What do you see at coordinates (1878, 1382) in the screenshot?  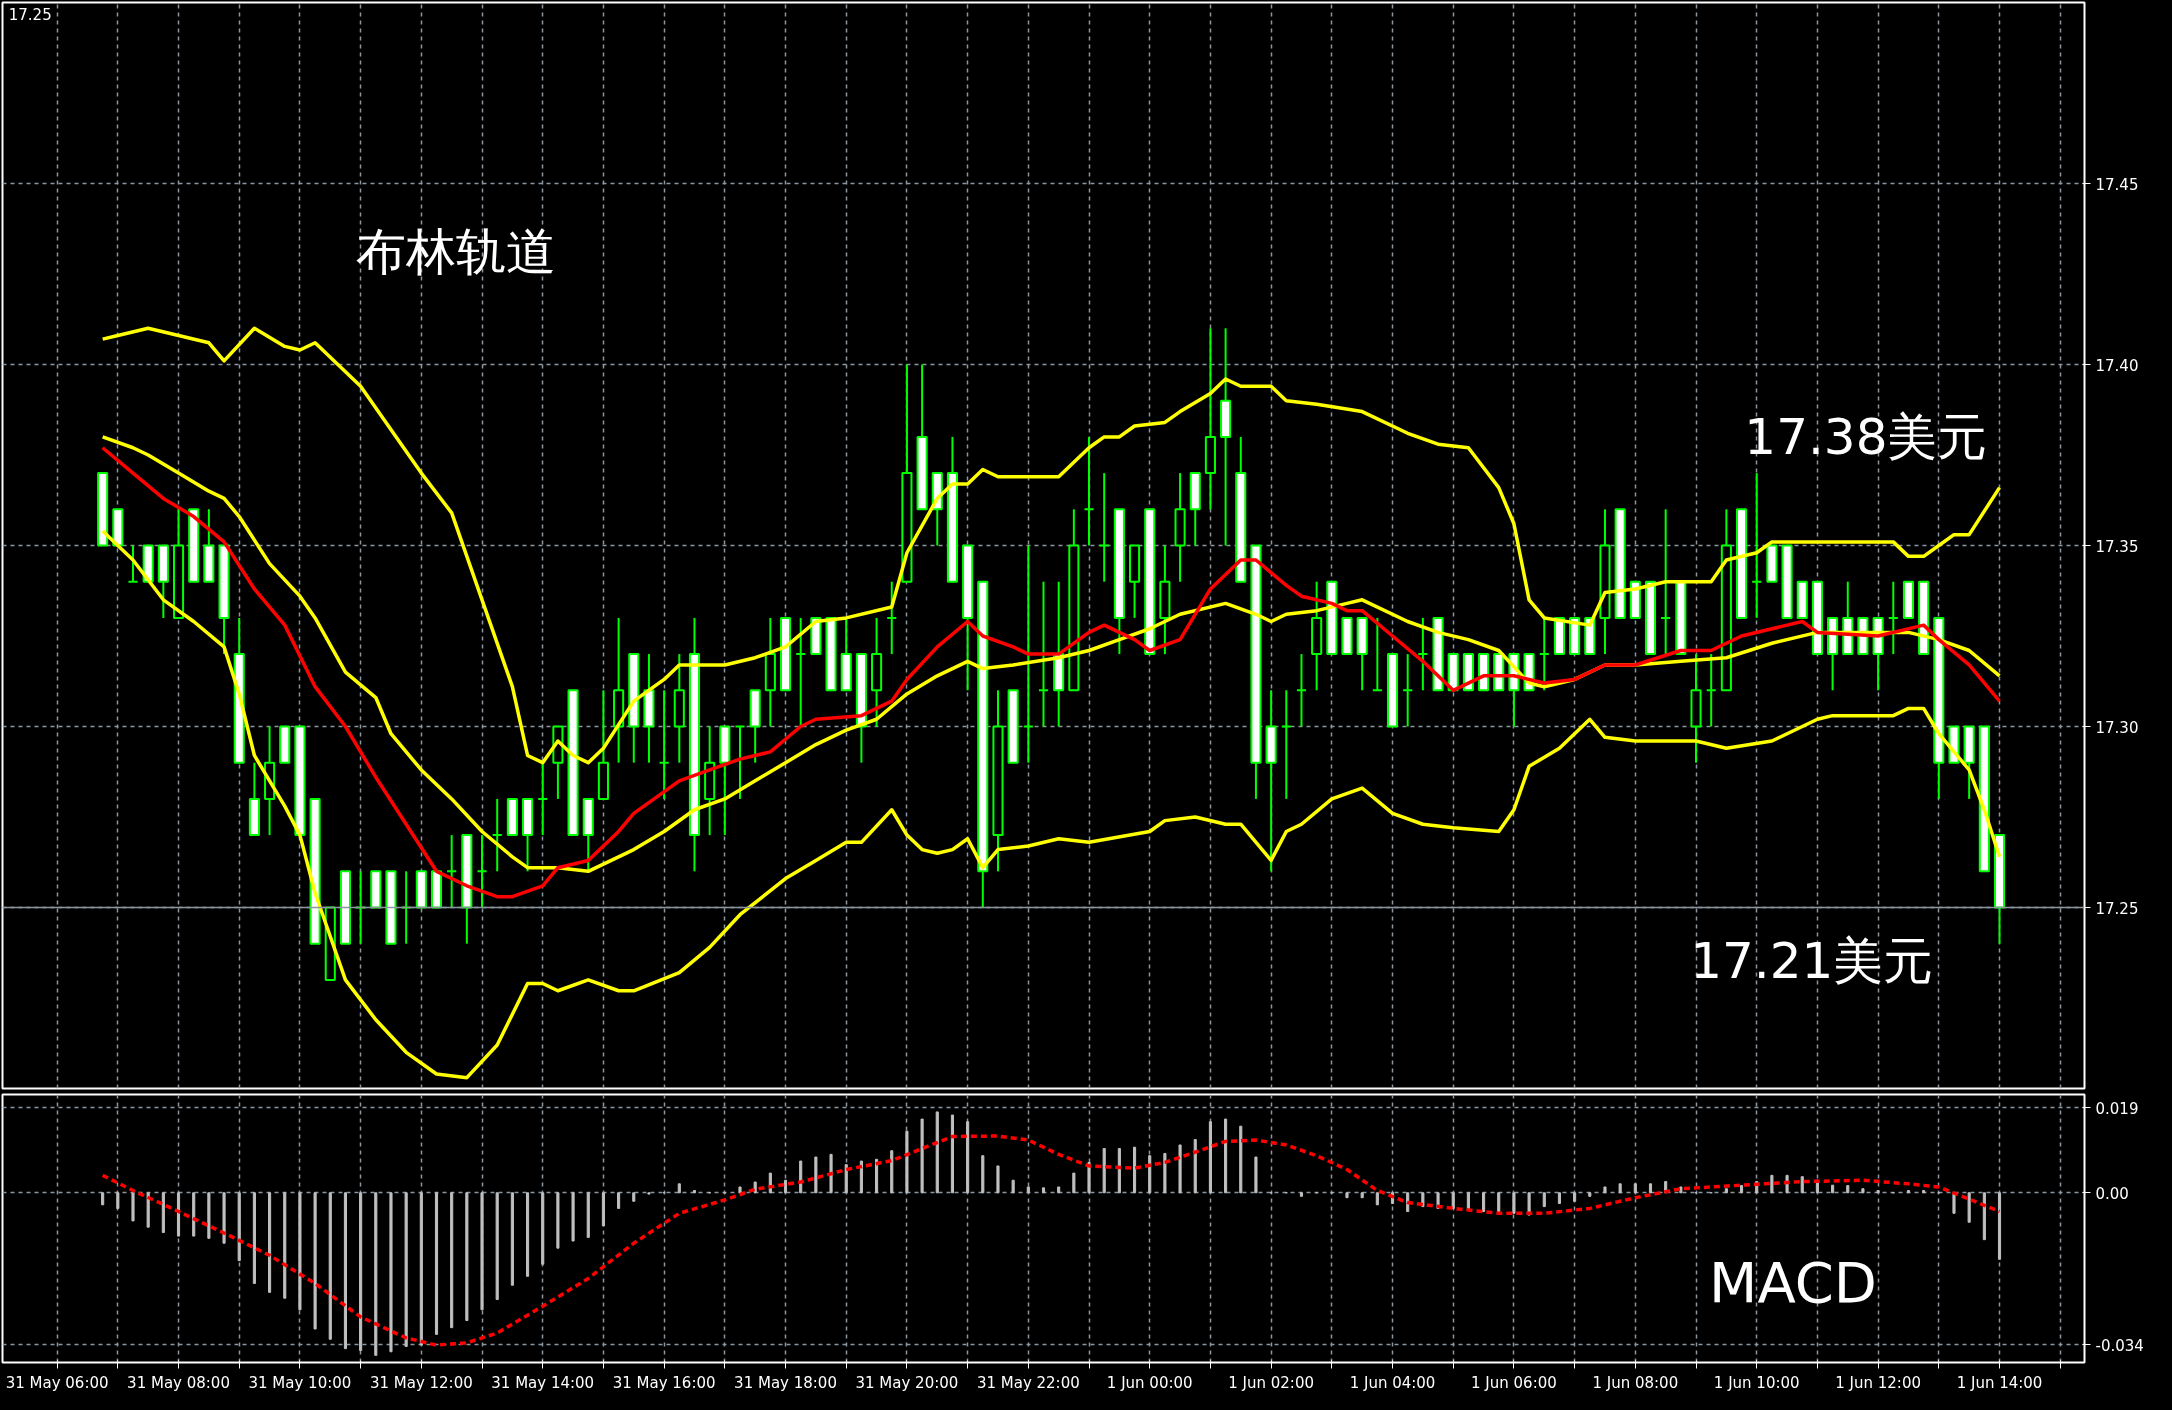 I see `x-tick-label: 1 Jun 12:00` at bounding box center [1878, 1382].